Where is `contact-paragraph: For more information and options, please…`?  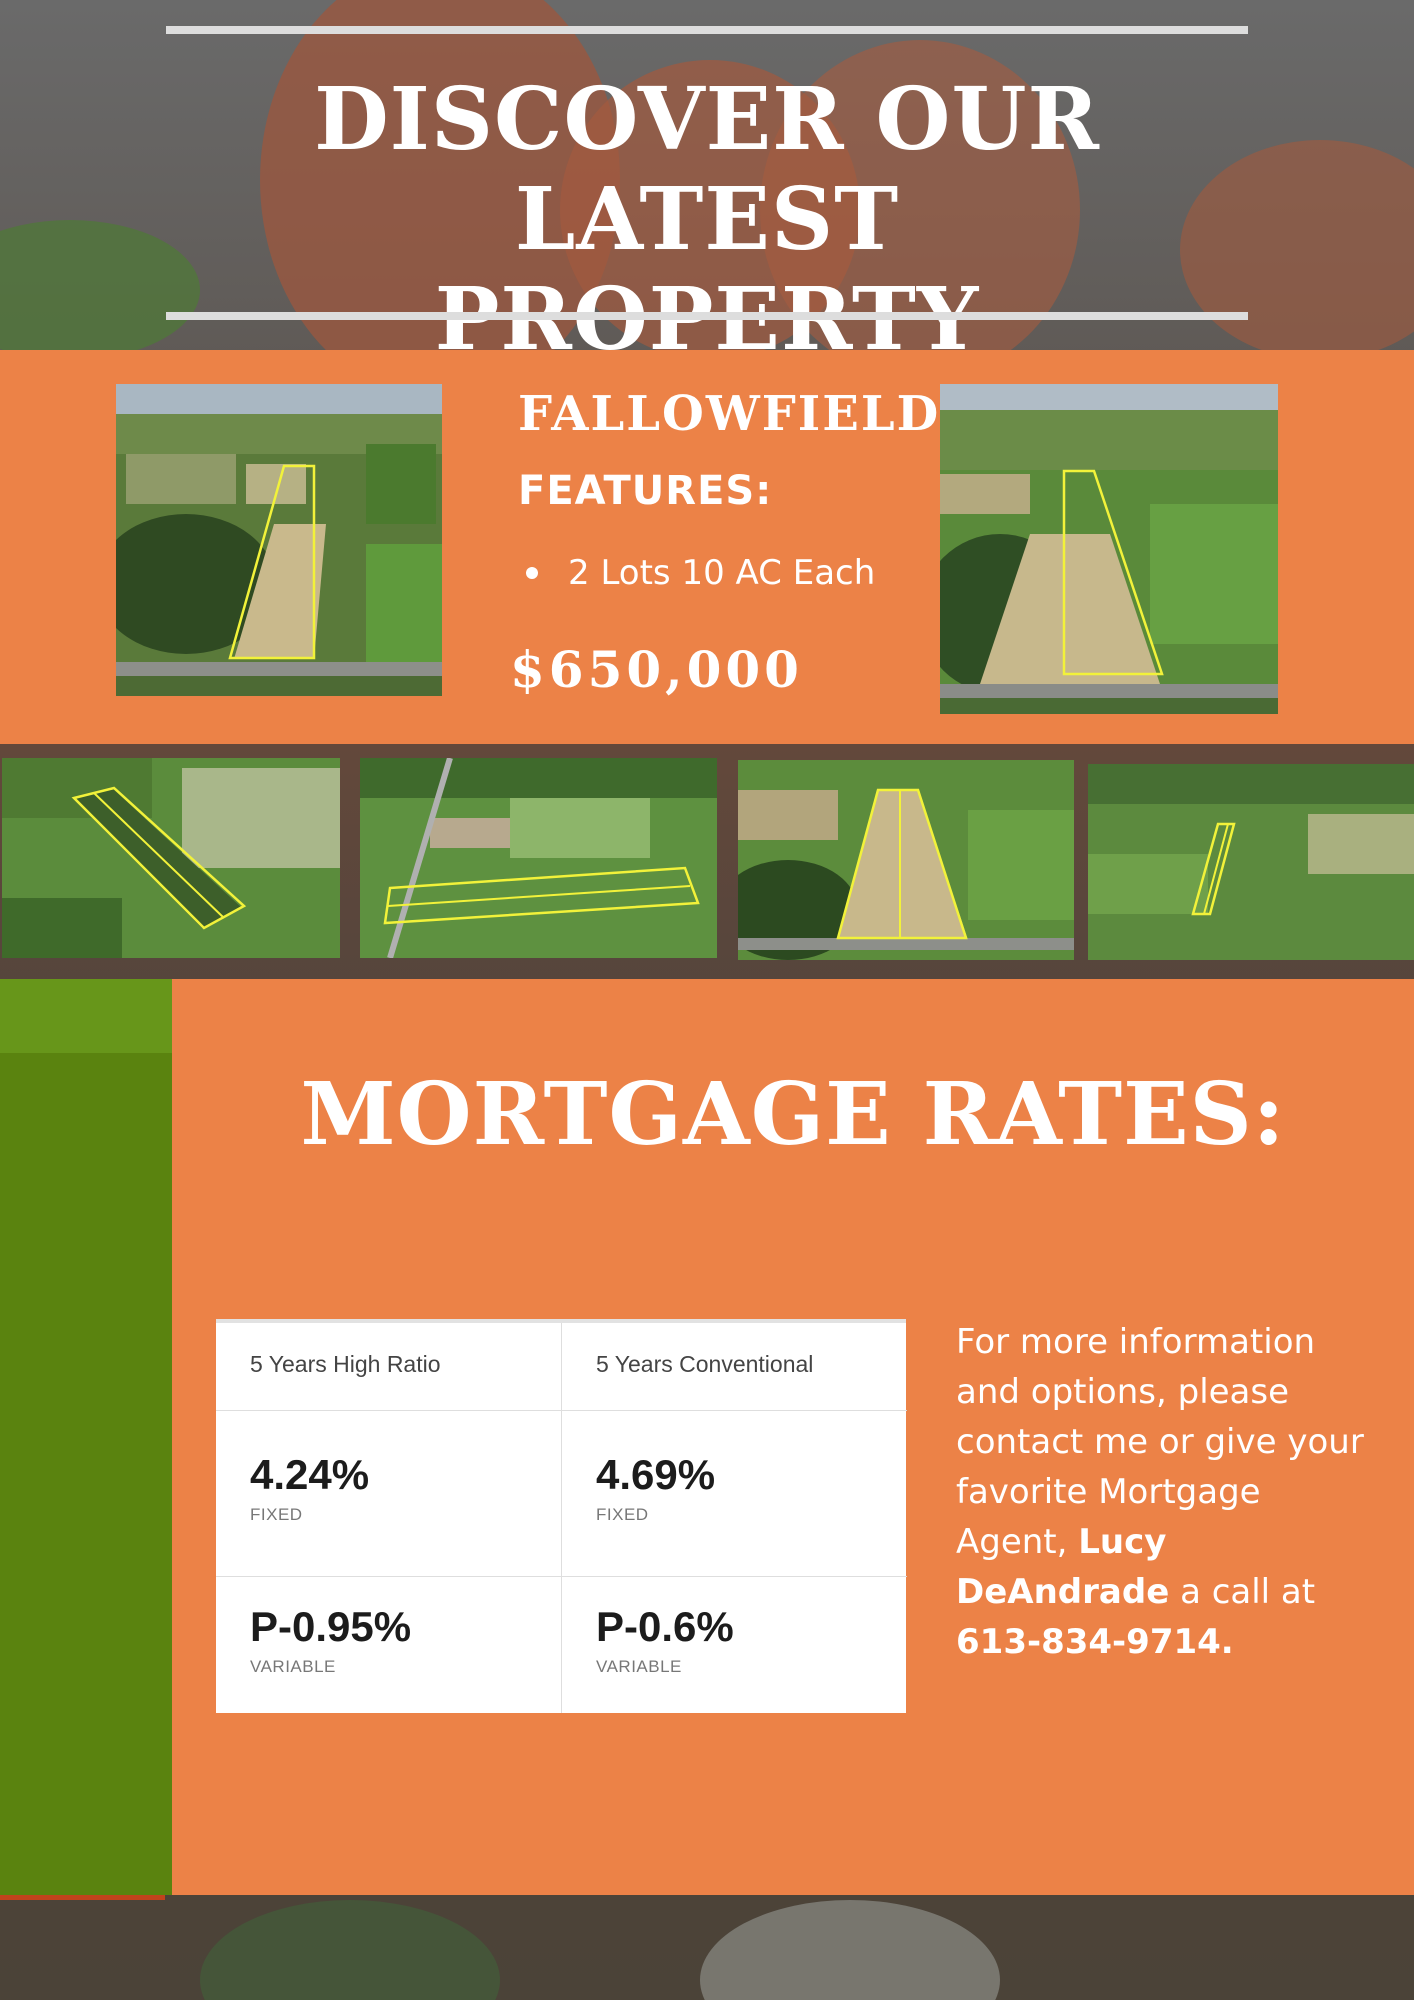
contact-paragraph: For more information and options, please… is located at coordinates (1161, 1492).